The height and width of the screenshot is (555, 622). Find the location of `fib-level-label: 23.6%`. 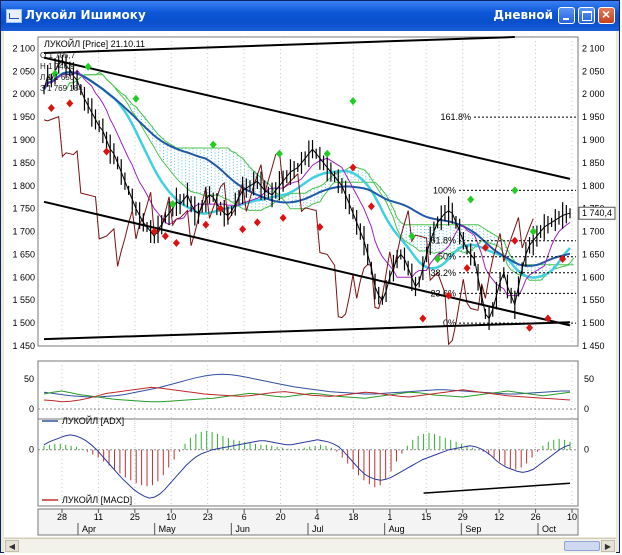

fib-level-label: 23.6% is located at coordinates (443, 293).